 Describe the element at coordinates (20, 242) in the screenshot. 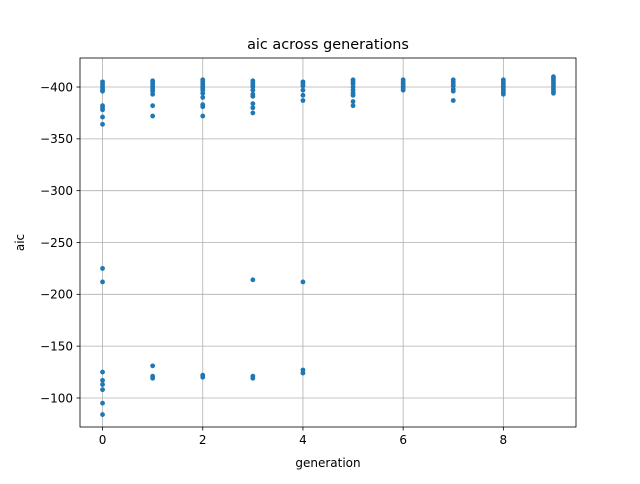

I see `y-axis-label: aic` at that location.